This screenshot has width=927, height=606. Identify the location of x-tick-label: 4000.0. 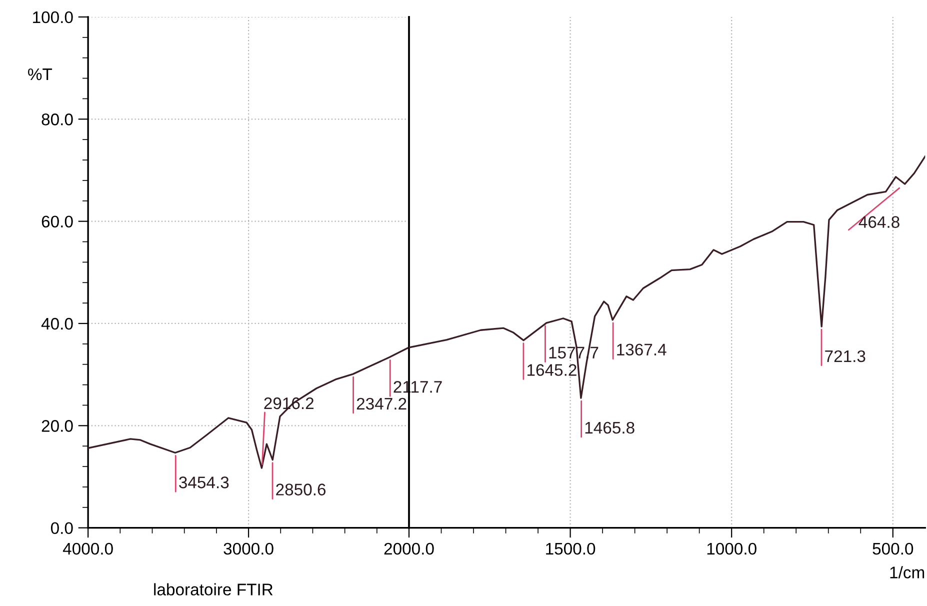
(87, 548).